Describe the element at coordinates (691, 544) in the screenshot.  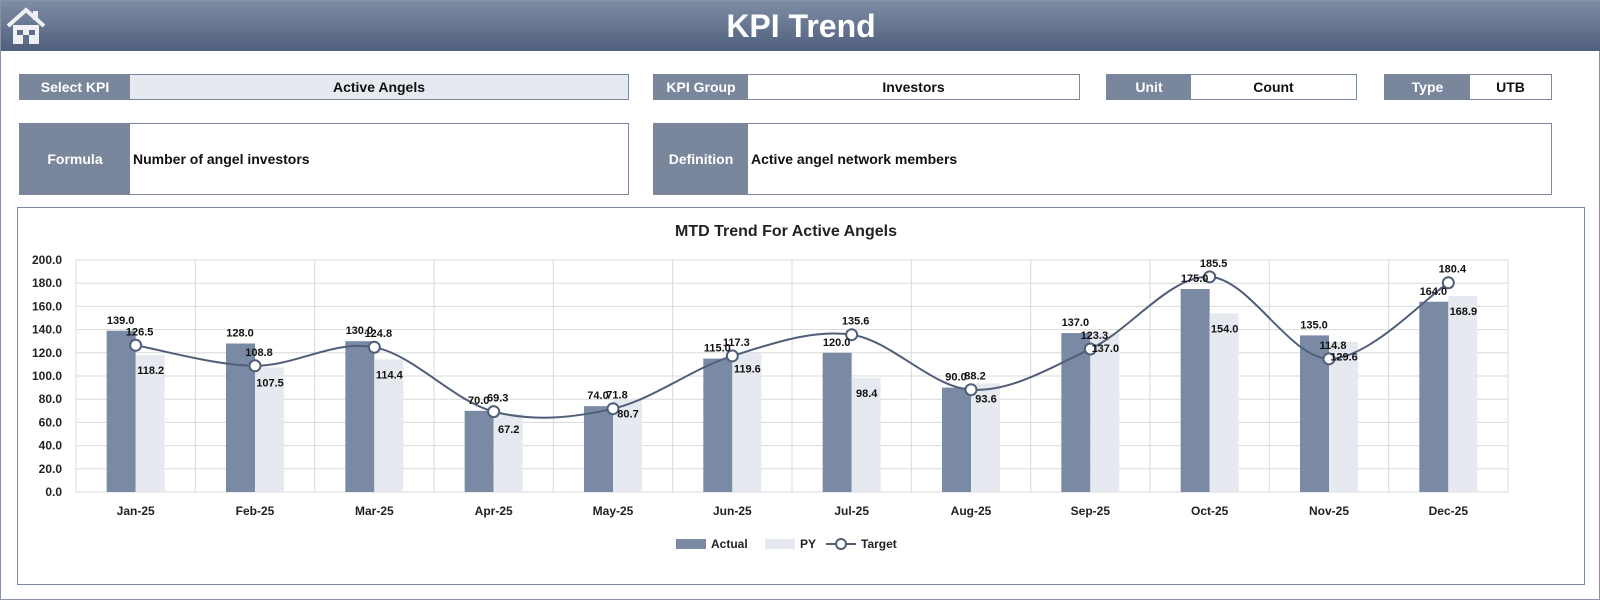
I see `legend-actual-swatch` at that location.